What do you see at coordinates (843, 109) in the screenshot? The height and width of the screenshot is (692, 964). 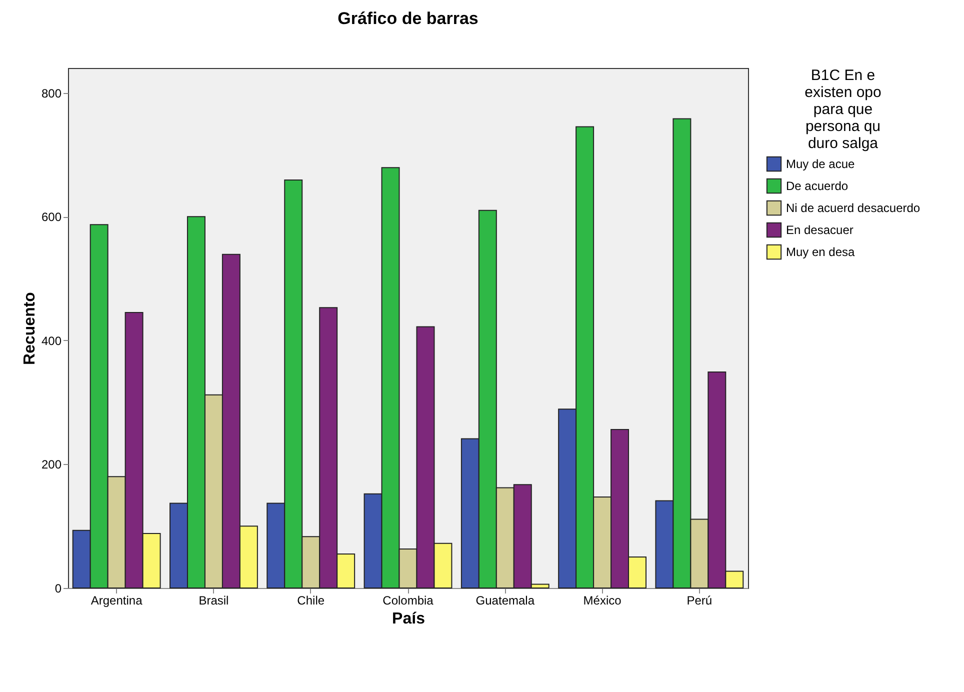 I see `legend-title: B1C En e existen opo para que persona qu duro salga` at bounding box center [843, 109].